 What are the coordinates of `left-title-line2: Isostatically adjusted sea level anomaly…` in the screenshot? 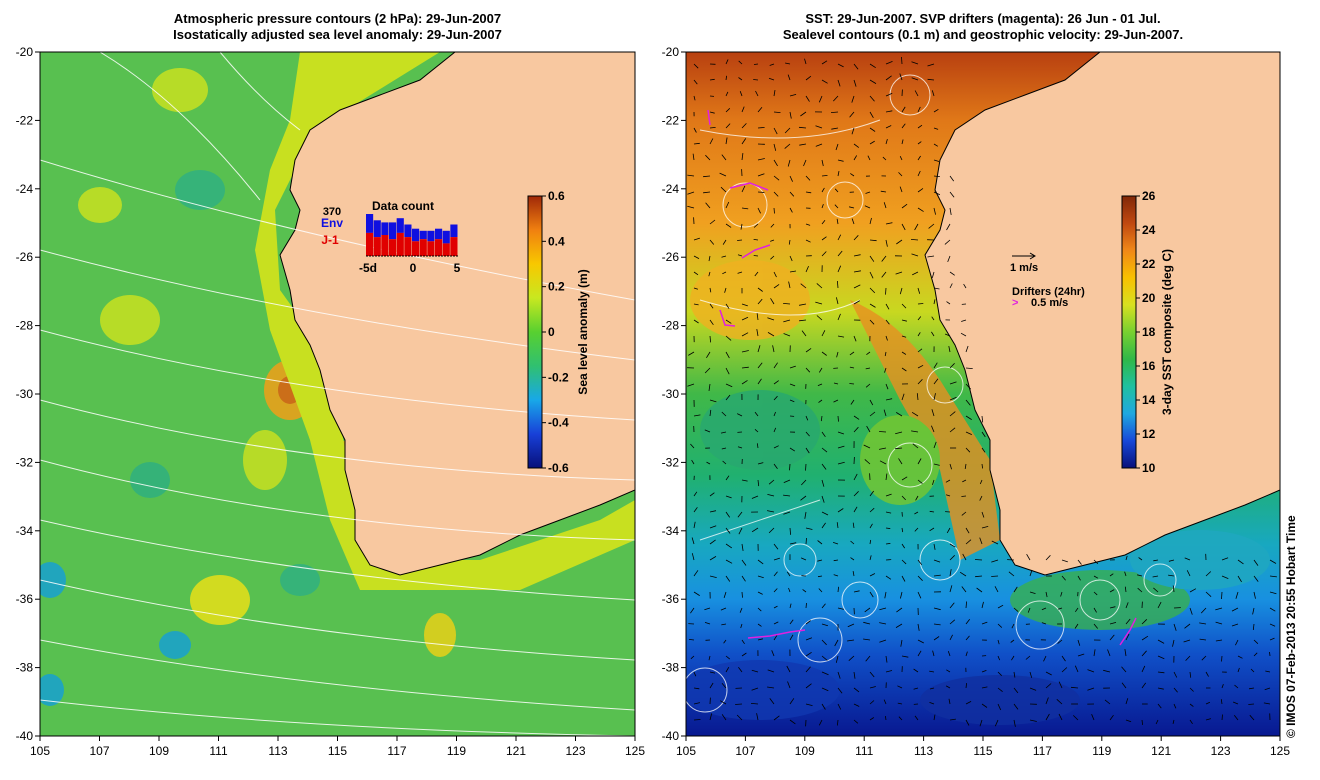 It's located at (337, 34).